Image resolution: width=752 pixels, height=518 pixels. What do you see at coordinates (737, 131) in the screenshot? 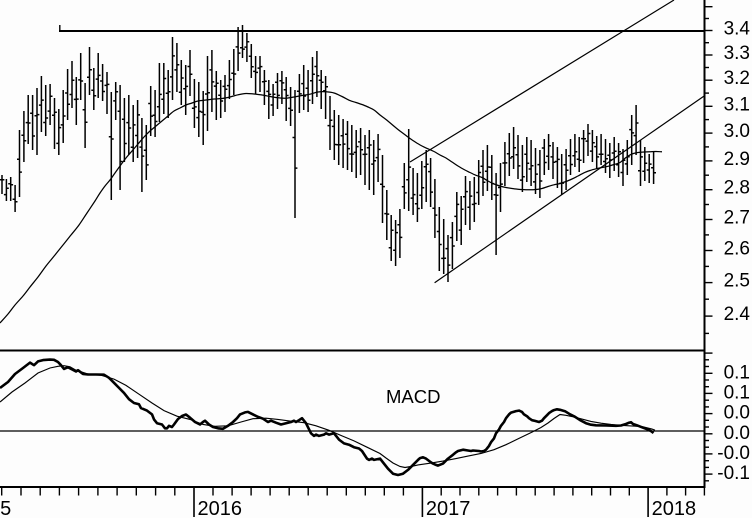
I see `svg-text: 3.0` at bounding box center [737, 131].